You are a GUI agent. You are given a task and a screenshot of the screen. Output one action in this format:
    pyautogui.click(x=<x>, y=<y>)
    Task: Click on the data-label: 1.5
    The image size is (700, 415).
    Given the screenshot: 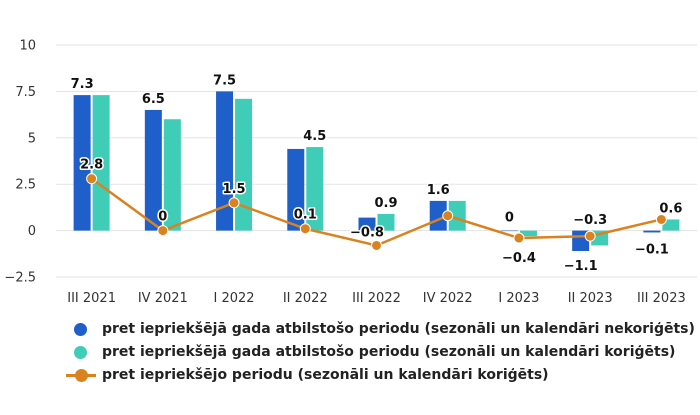 What is the action you would take?
    pyautogui.click(x=234, y=189)
    